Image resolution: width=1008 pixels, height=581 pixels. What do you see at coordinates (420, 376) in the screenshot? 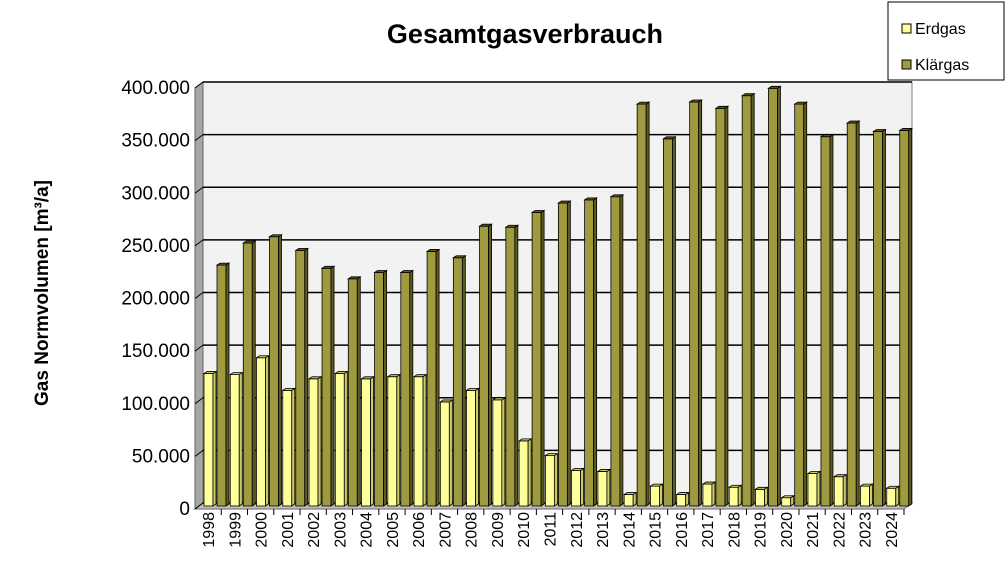
I see `bar-top-erdgas-2006` at bounding box center [420, 376].